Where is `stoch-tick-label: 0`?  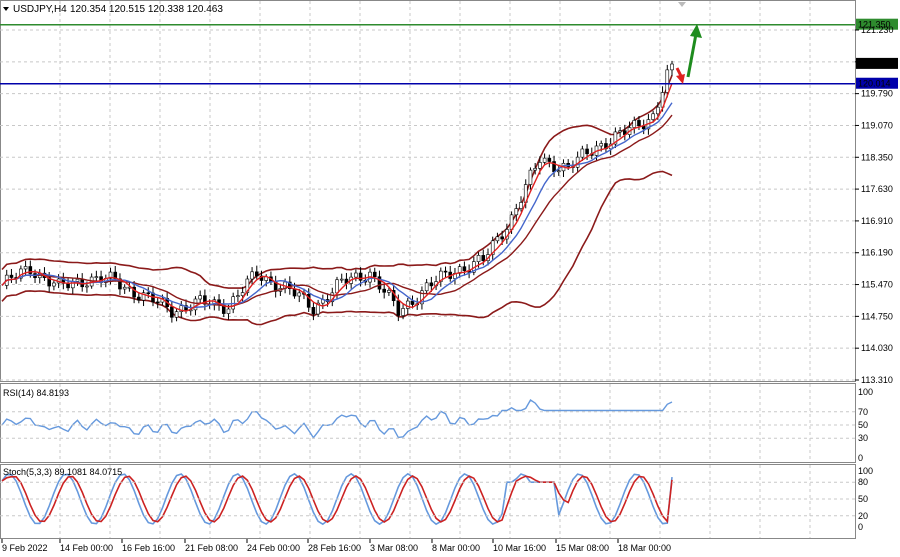
stoch-tick-label: 0 is located at coordinates (860, 527).